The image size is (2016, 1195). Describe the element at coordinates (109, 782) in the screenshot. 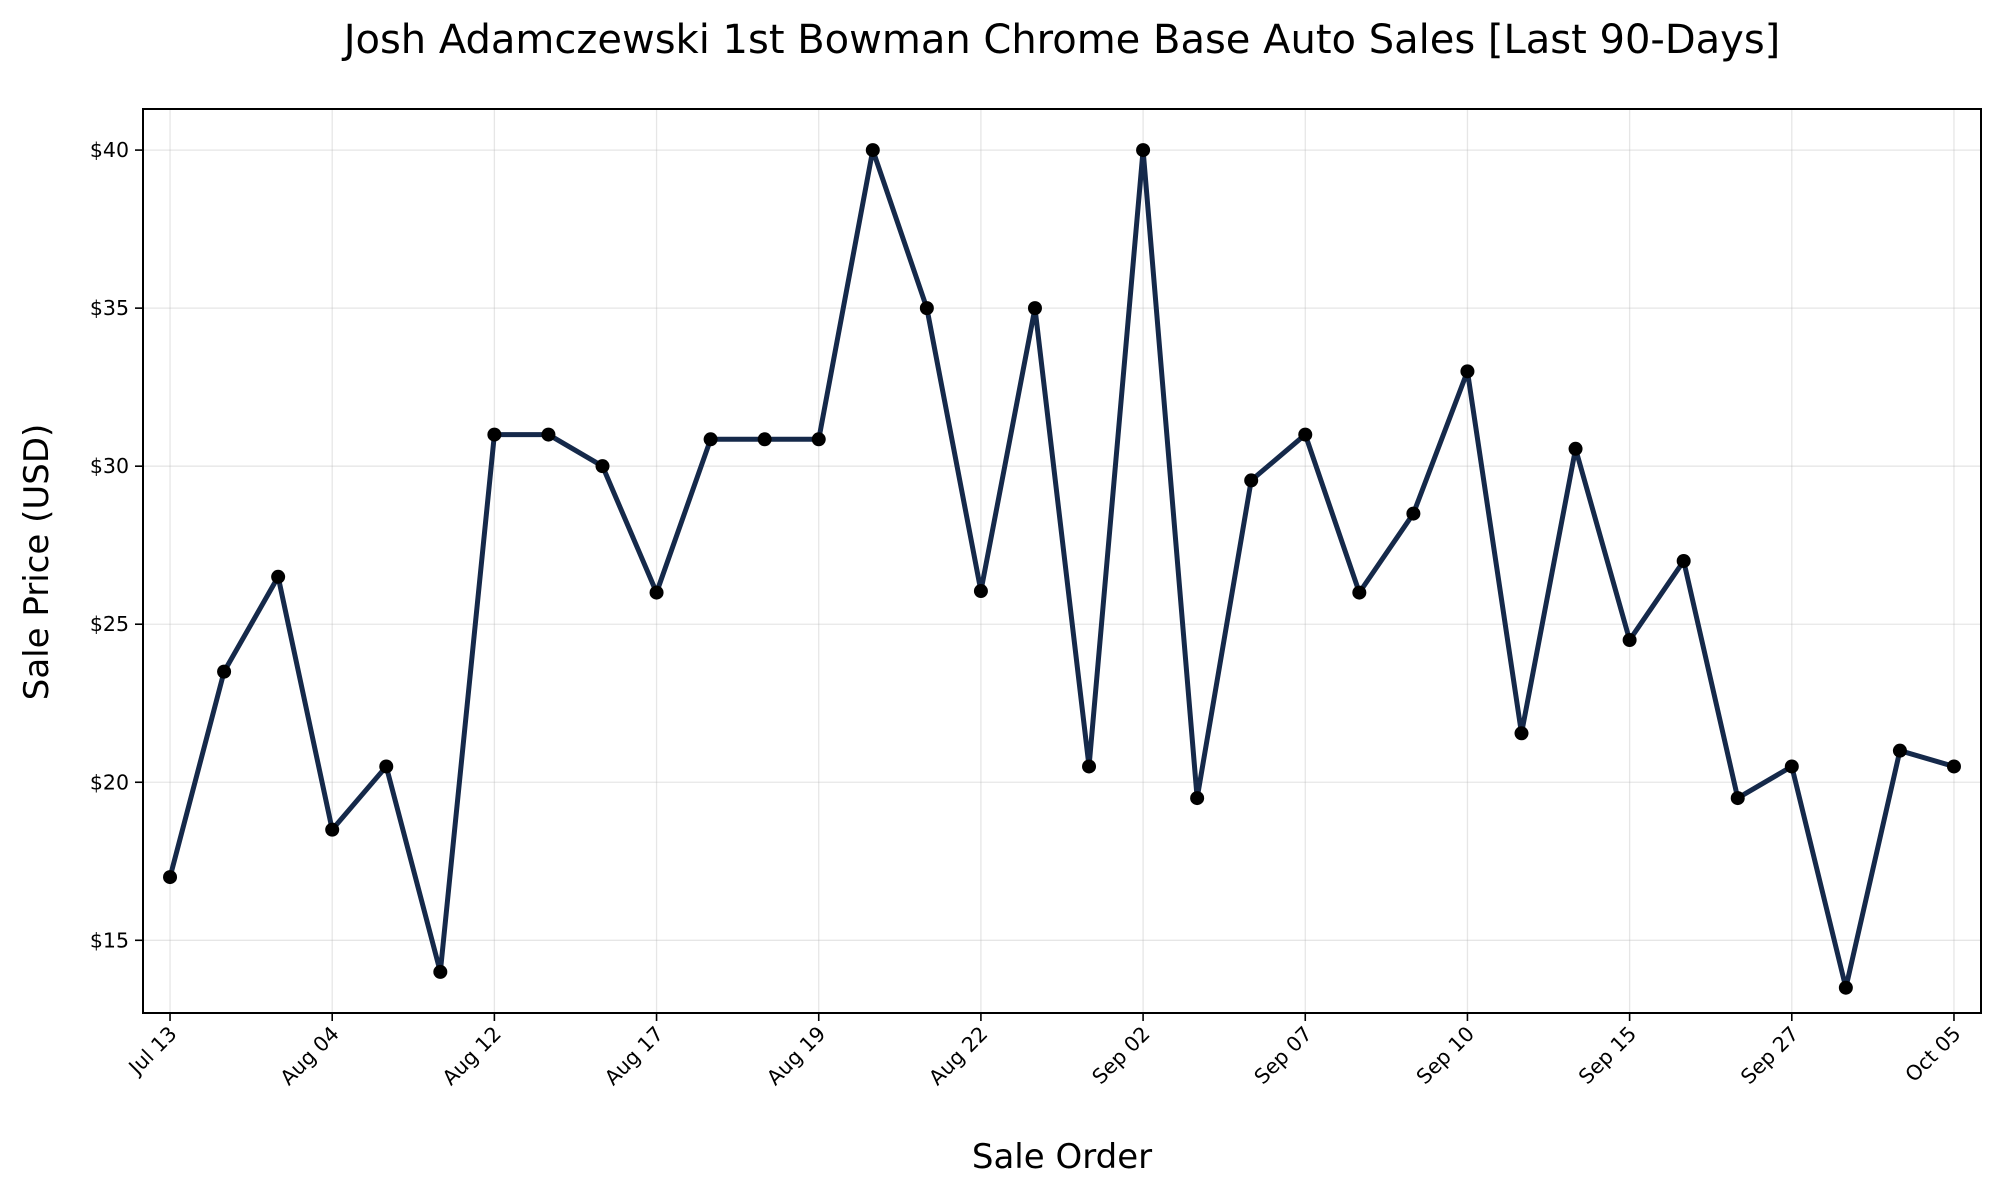

I see `y-tick-label: $20` at that location.